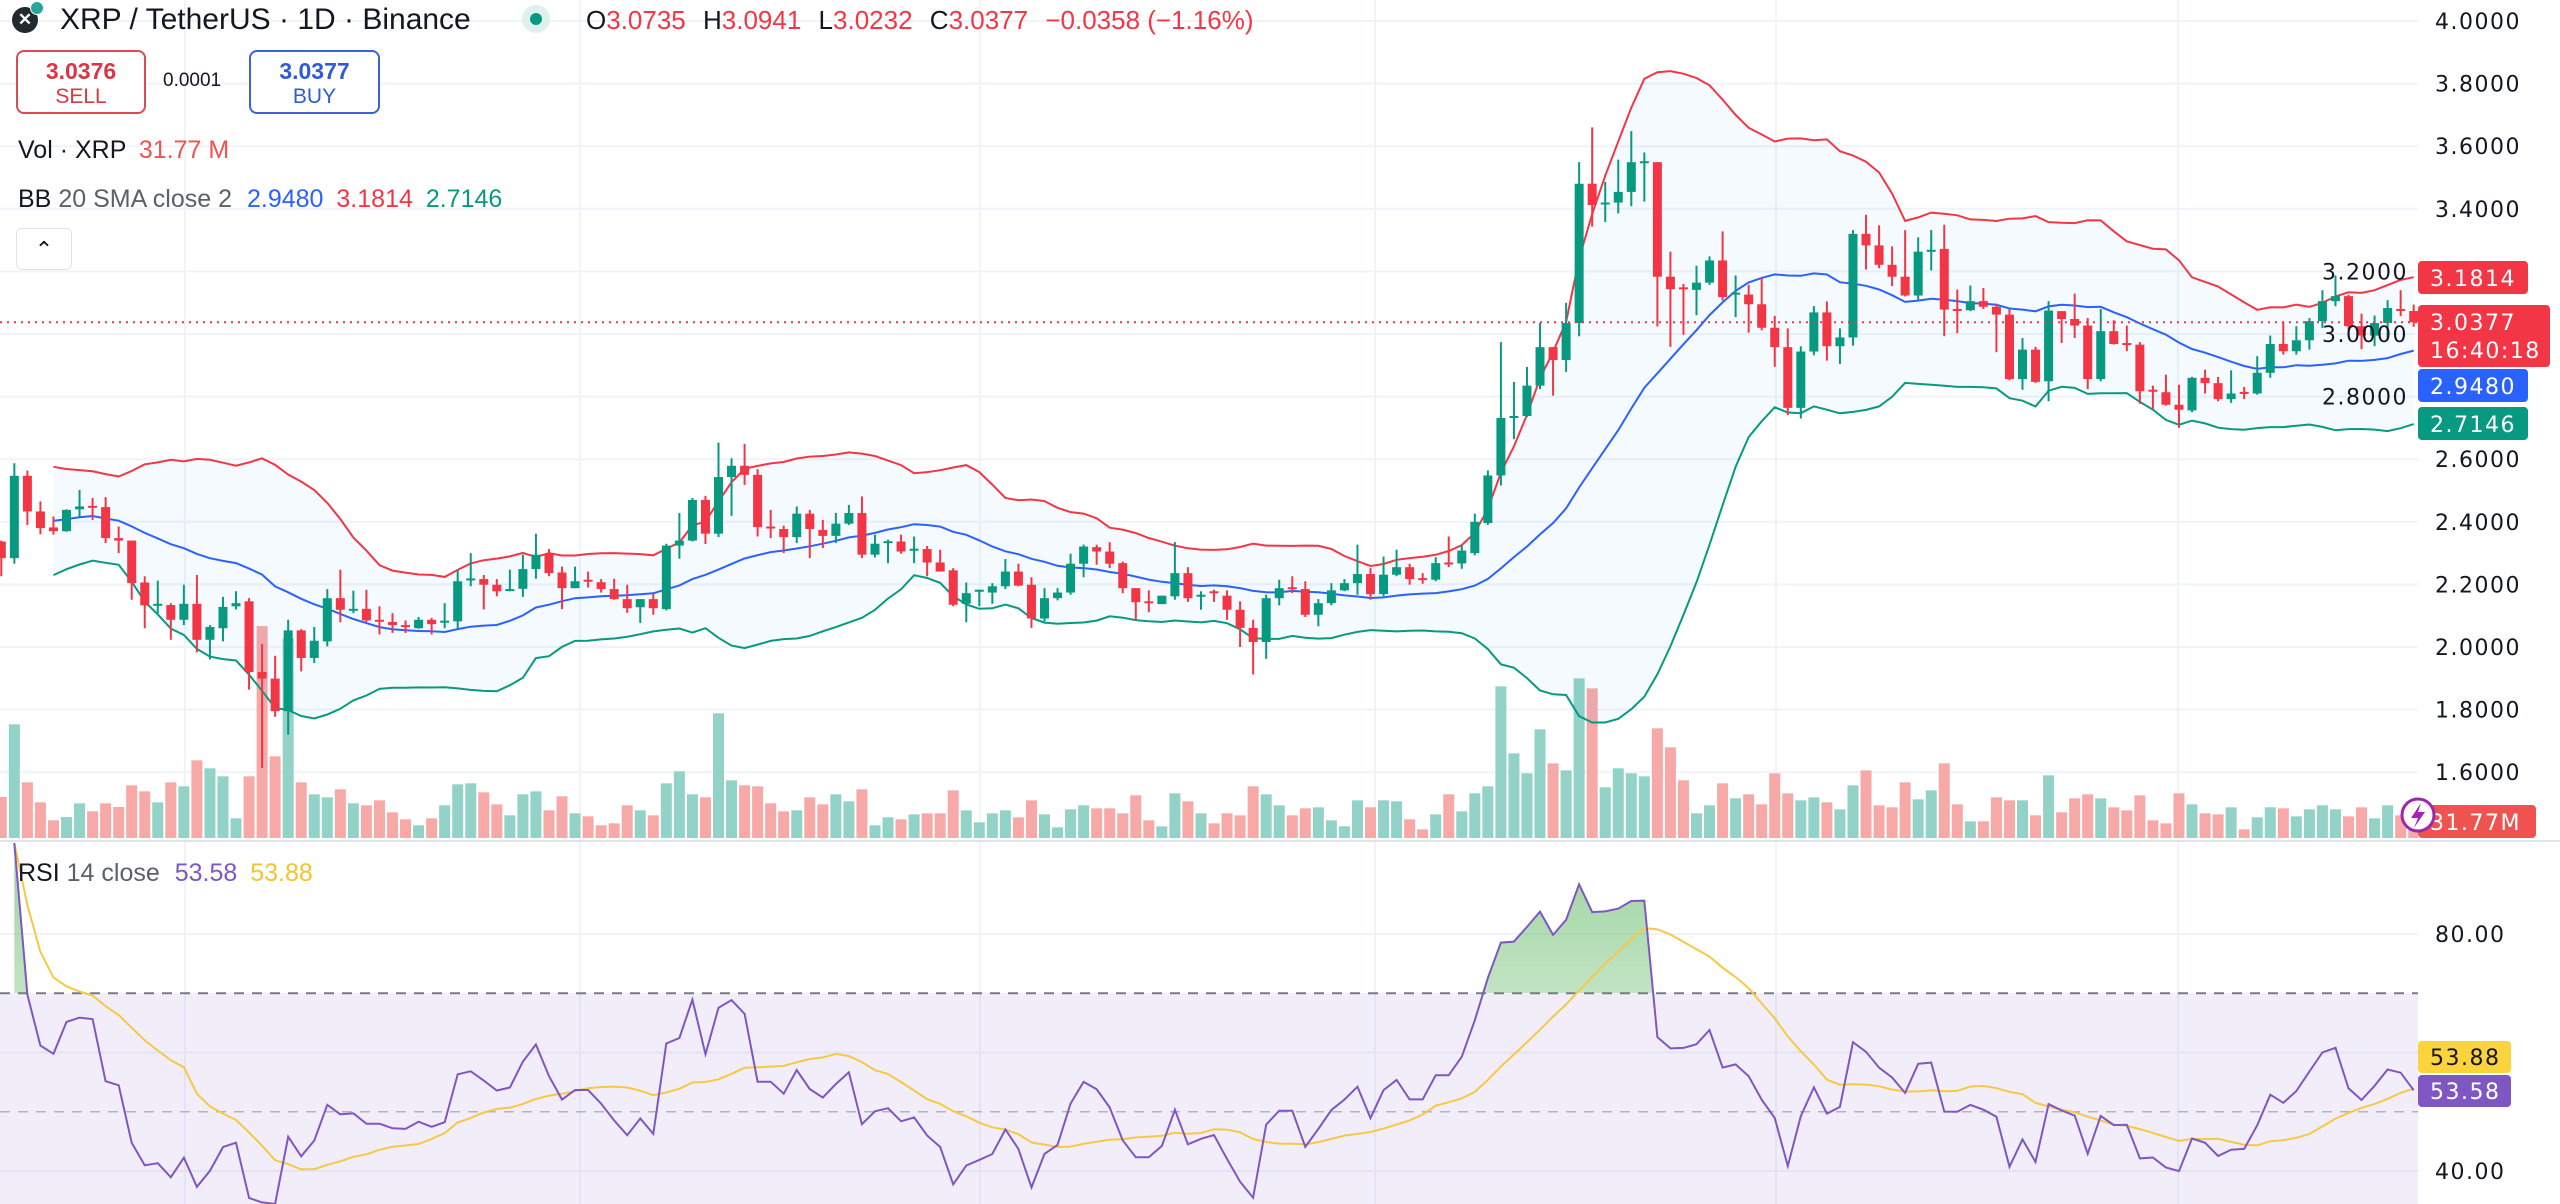  Describe the element at coordinates (81, 82) in the screenshot. I see `sell-button: 3.0376 SELL` at that location.